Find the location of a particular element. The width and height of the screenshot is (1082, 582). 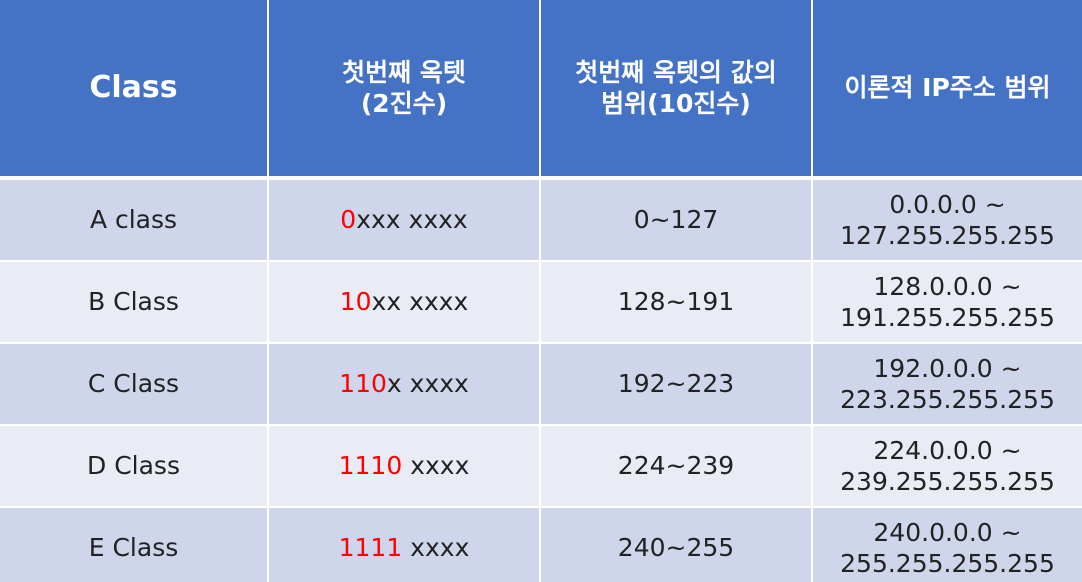

ip-range-end: 239.255.255.255 is located at coordinates (947, 481).